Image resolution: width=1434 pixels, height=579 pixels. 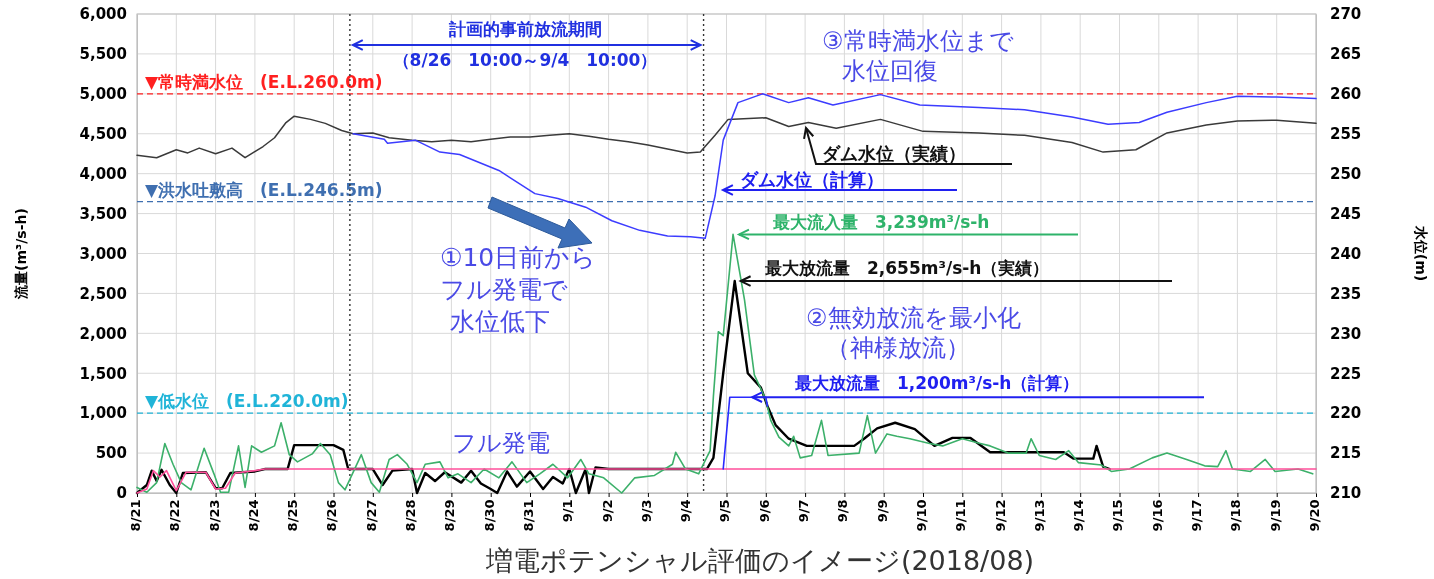 I want to click on y2-tick-label: 260, so click(x=1346, y=94).